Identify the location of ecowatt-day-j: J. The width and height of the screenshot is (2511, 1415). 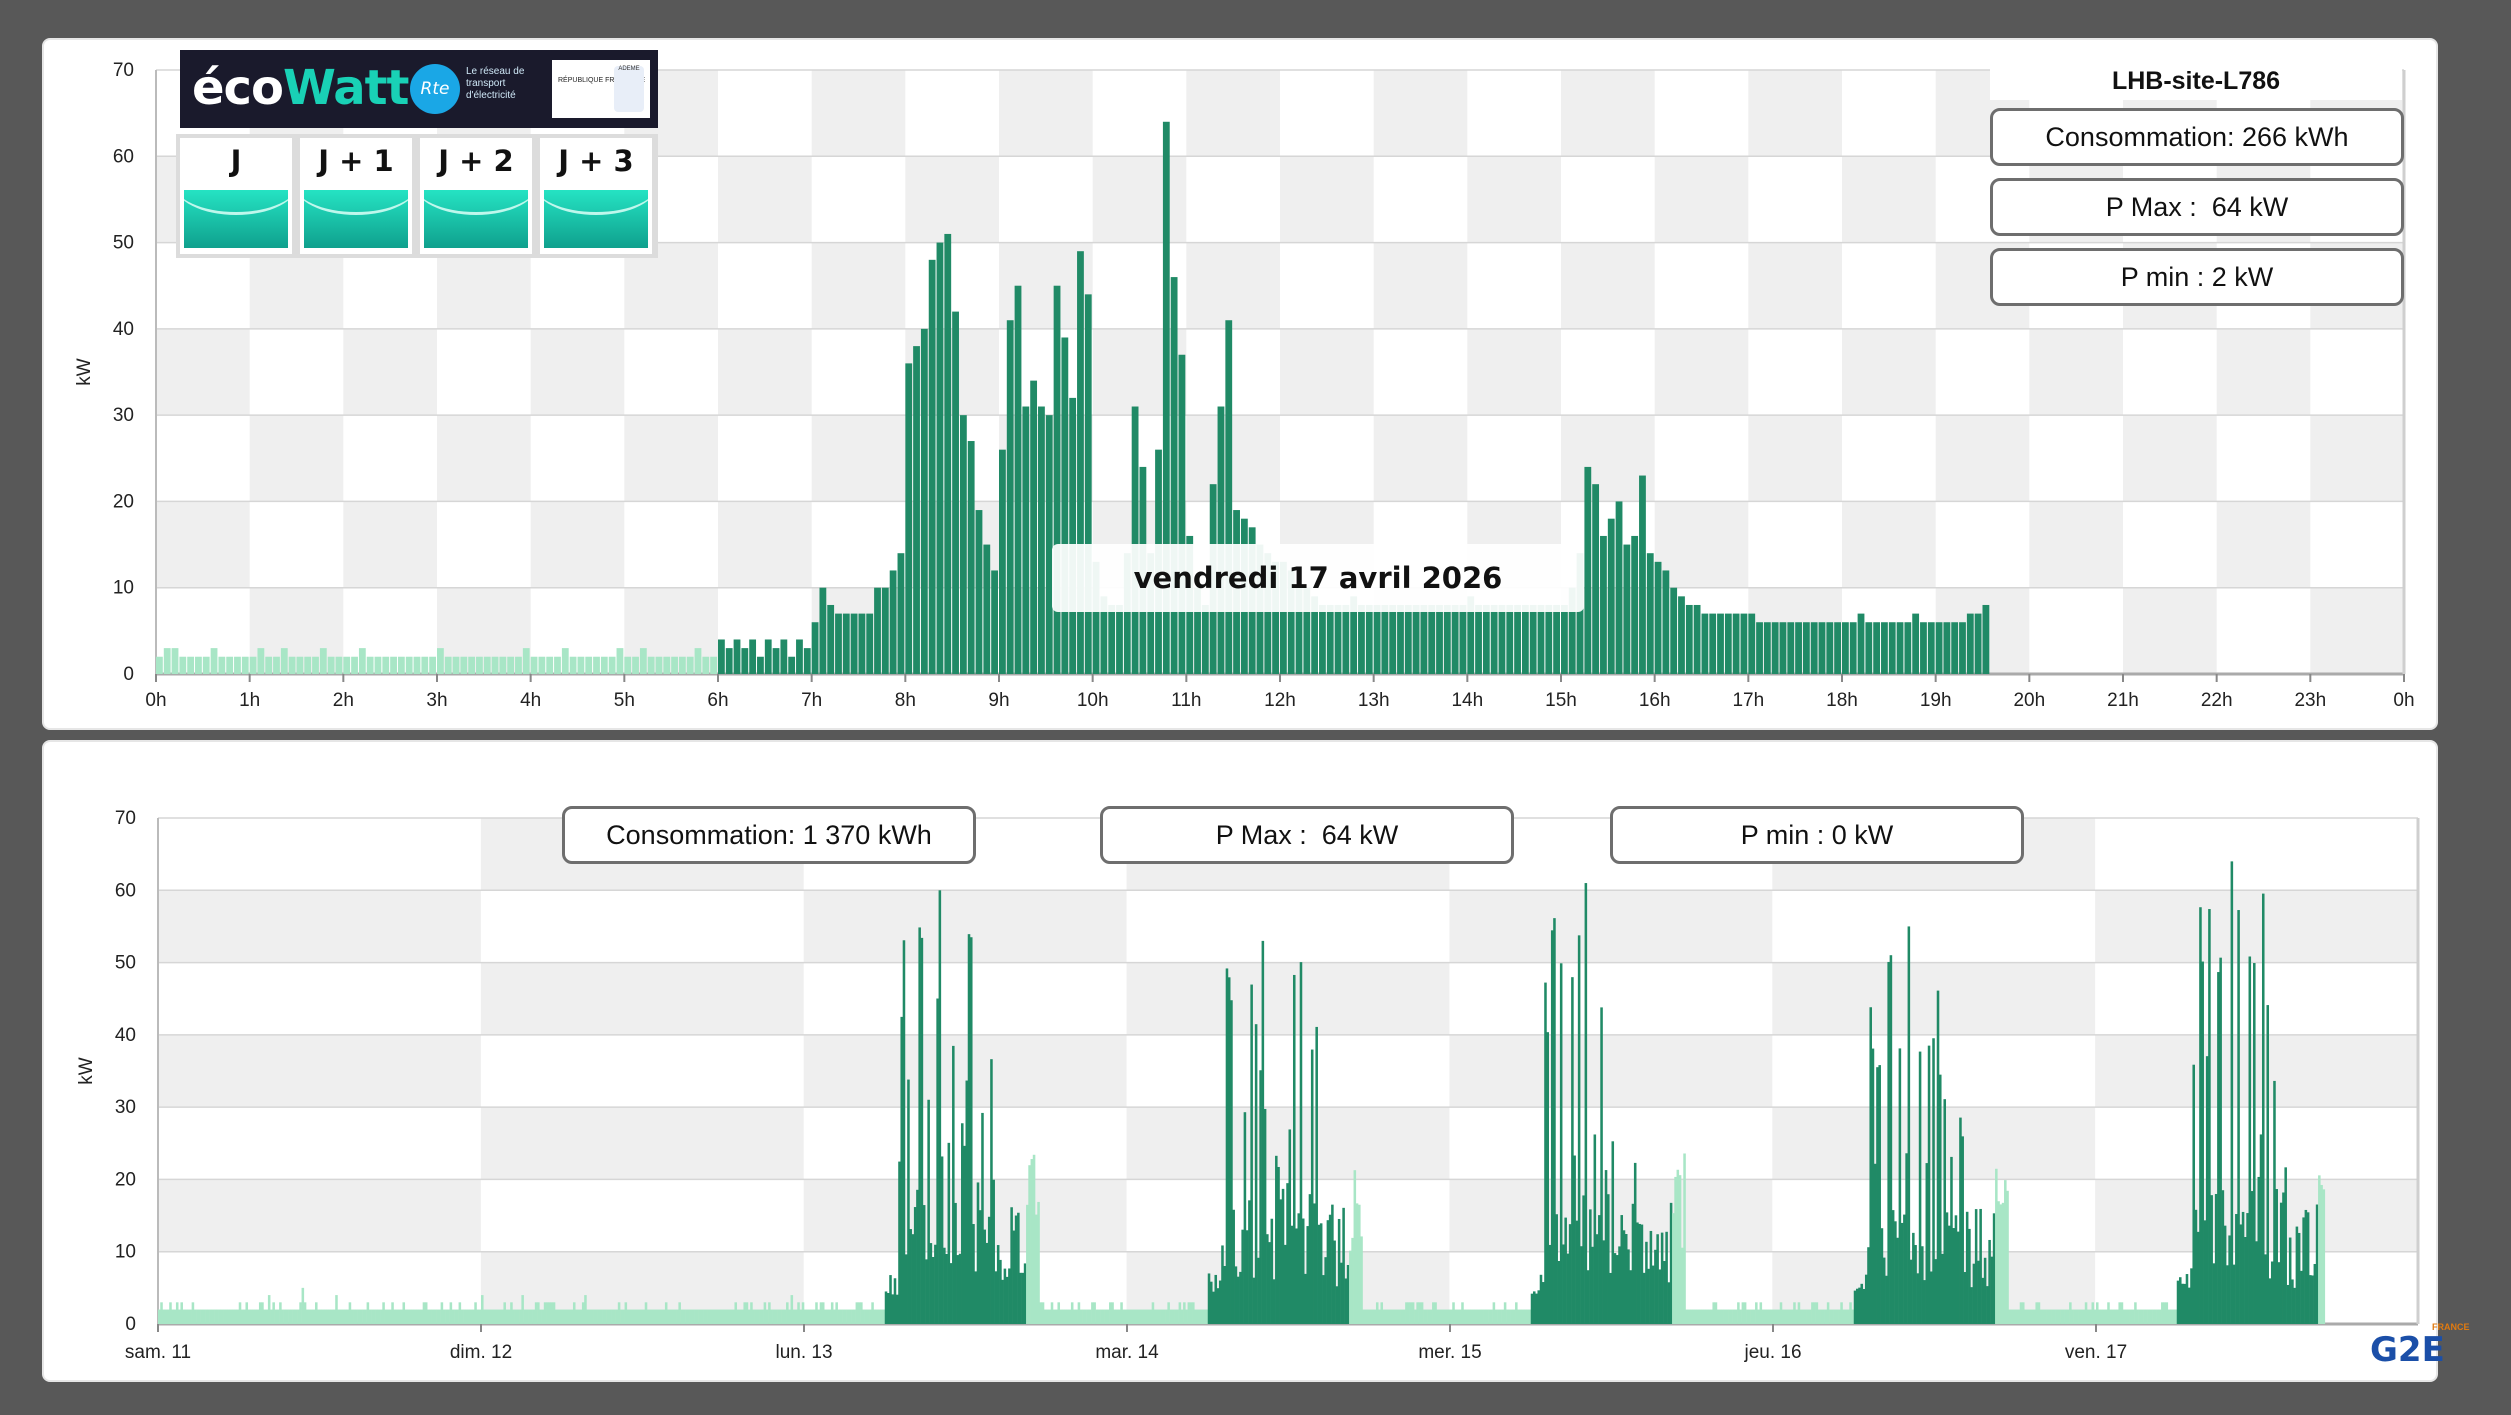
(236, 196).